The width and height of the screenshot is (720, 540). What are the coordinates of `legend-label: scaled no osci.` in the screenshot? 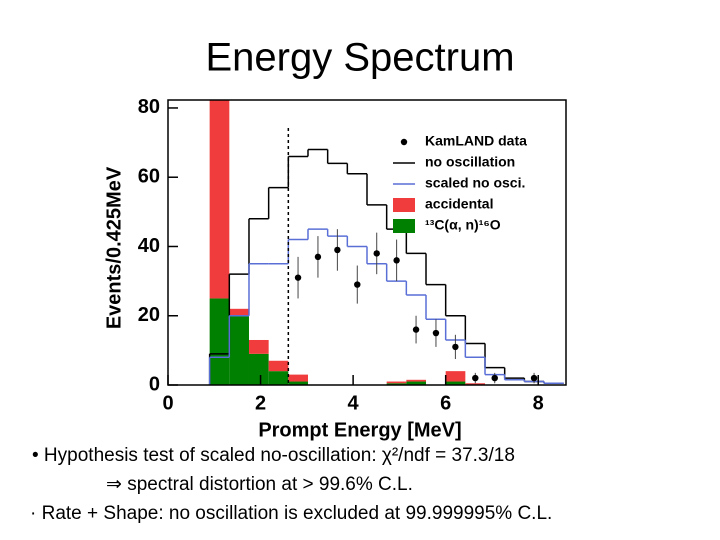 It's located at (475, 183).